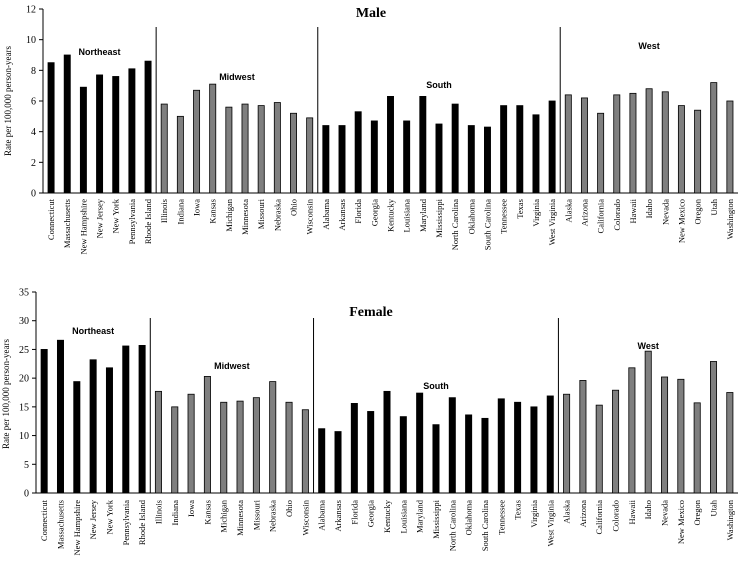 The width and height of the screenshot is (741, 571). What do you see at coordinates (648, 346) in the screenshot?
I see `region-label: West` at bounding box center [648, 346].